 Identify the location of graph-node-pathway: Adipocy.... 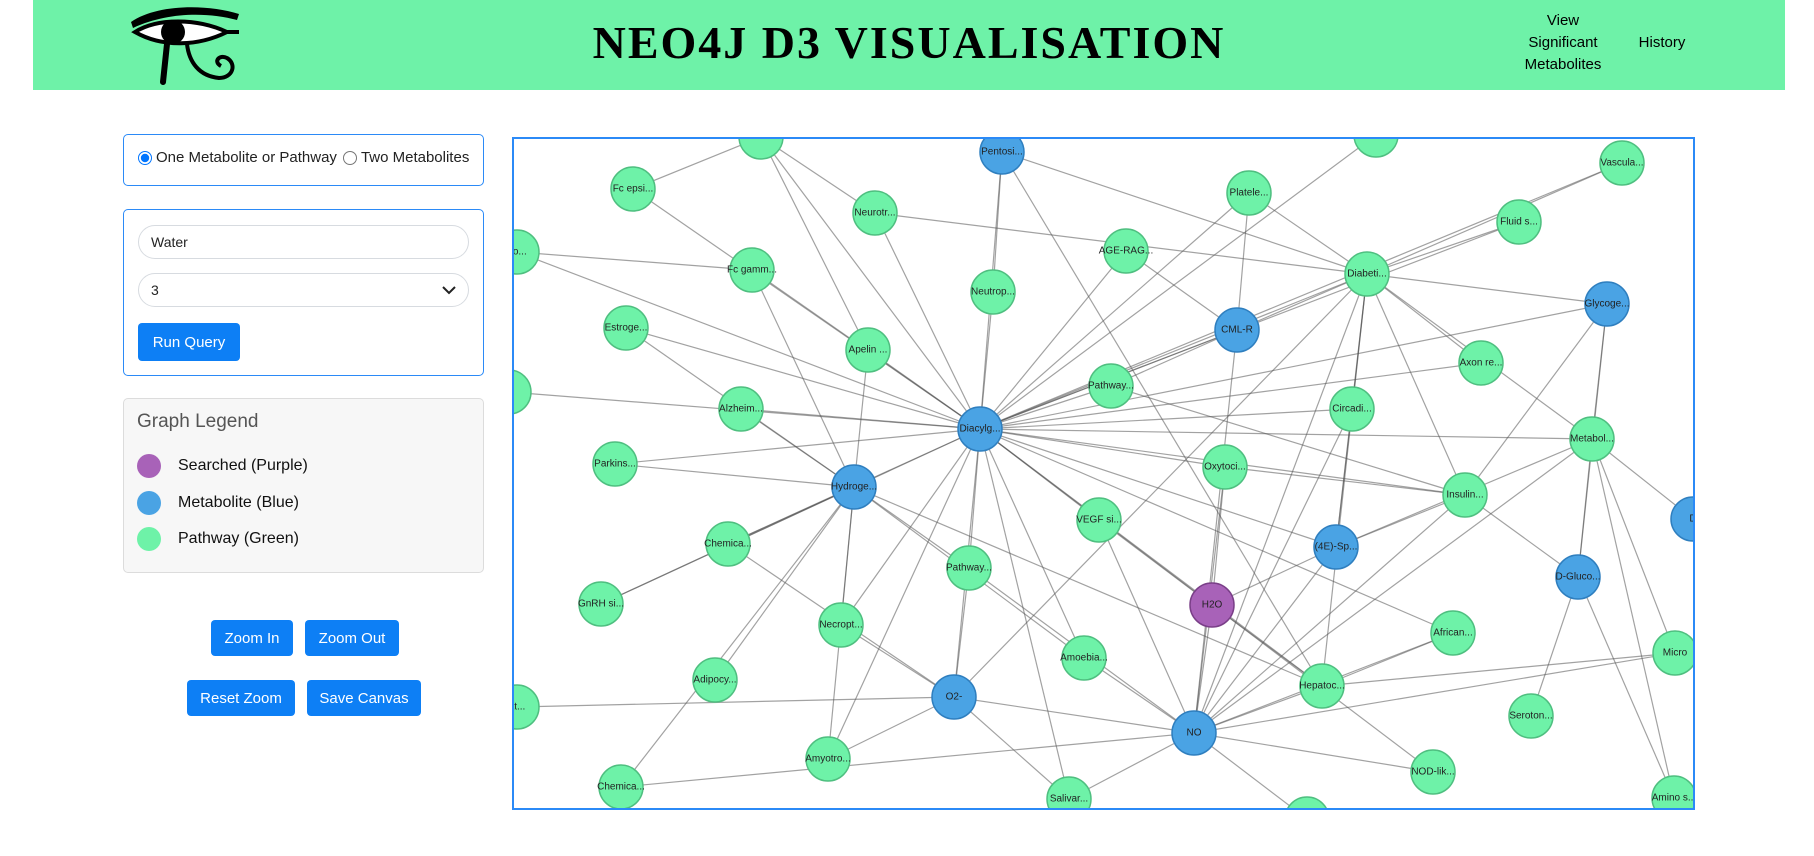
(715, 680).